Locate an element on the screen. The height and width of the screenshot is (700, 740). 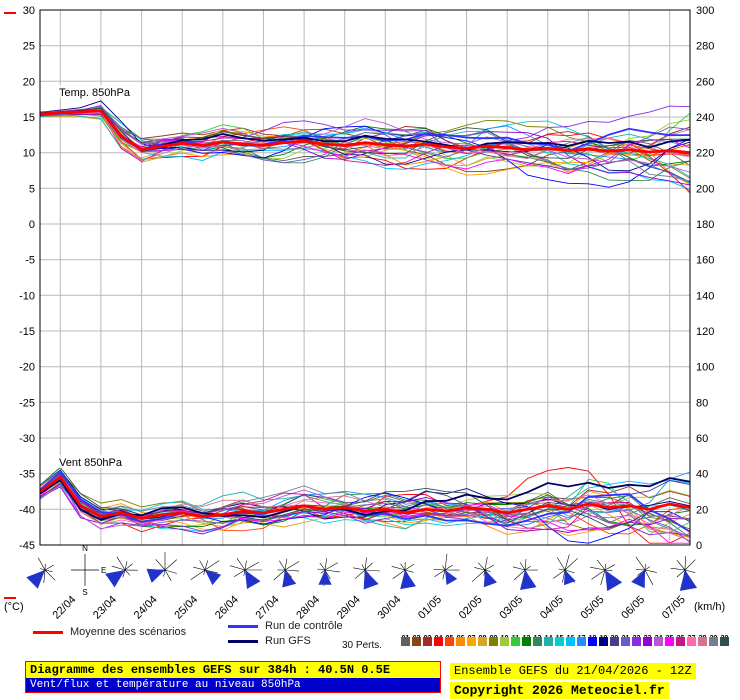
svg-text: 05/05 is located at coordinates (593, 608).